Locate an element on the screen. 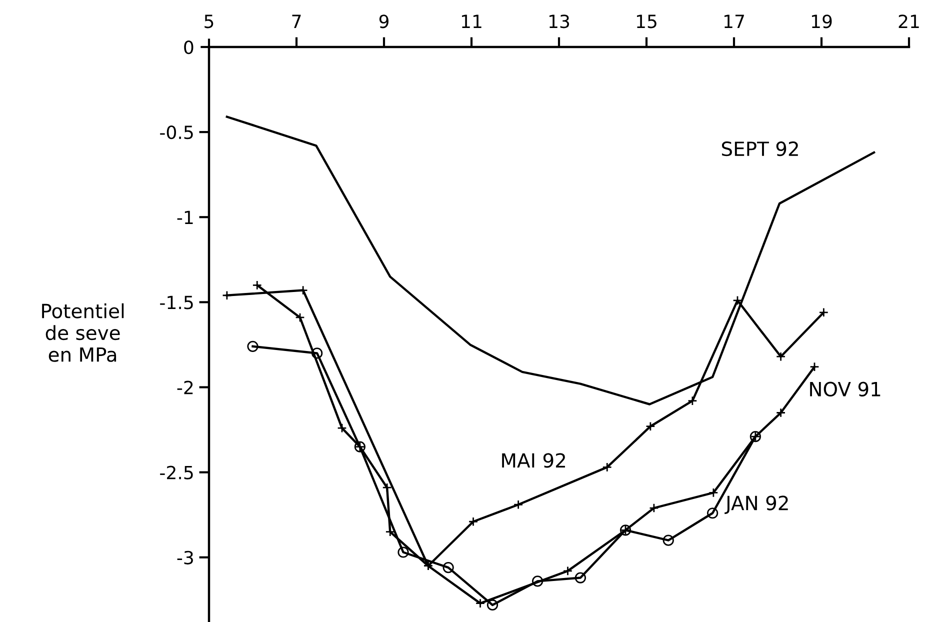 This screenshot has height=622, width=925. x-tick-label: 19 is located at coordinates (822, 21).